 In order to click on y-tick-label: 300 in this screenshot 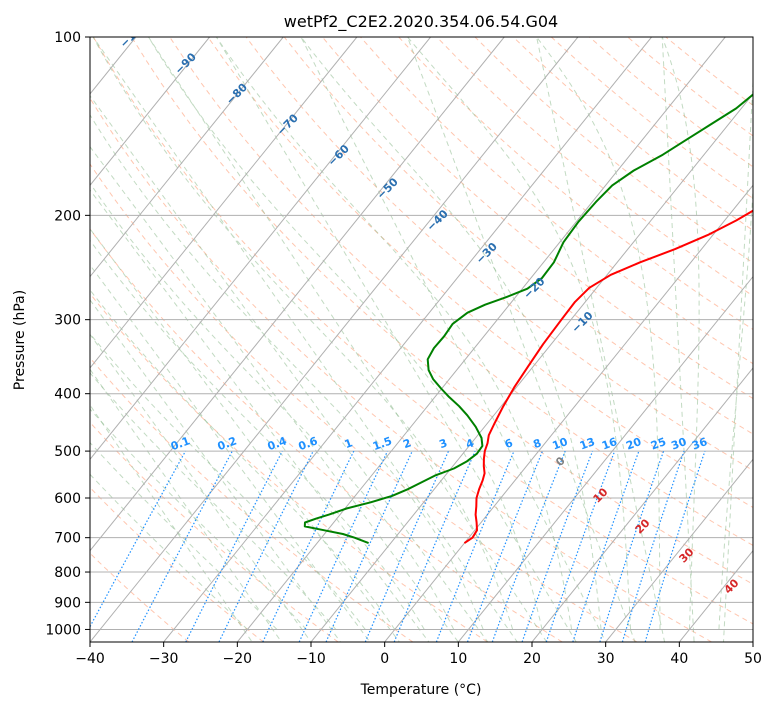, I will do `click(67, 321)`.